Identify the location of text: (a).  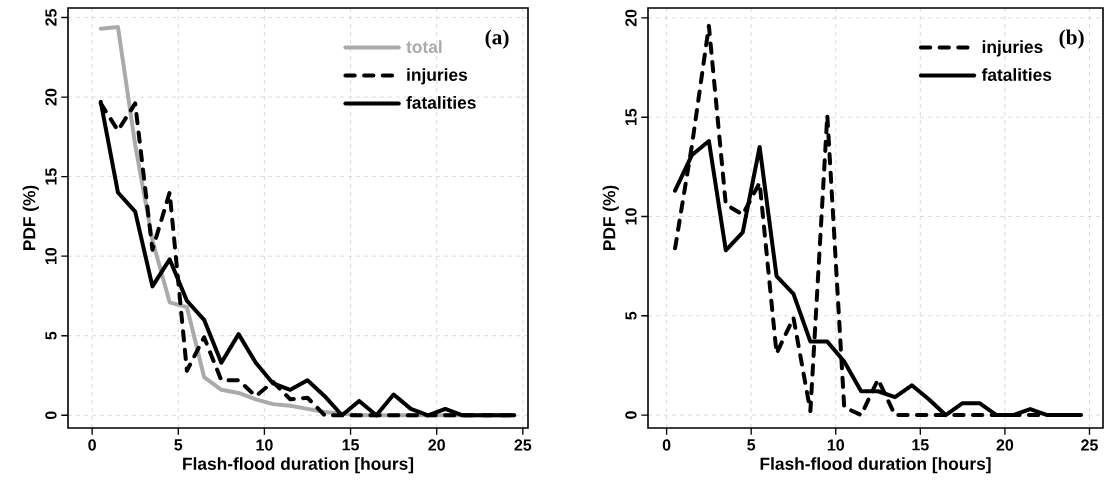
(497, 39).